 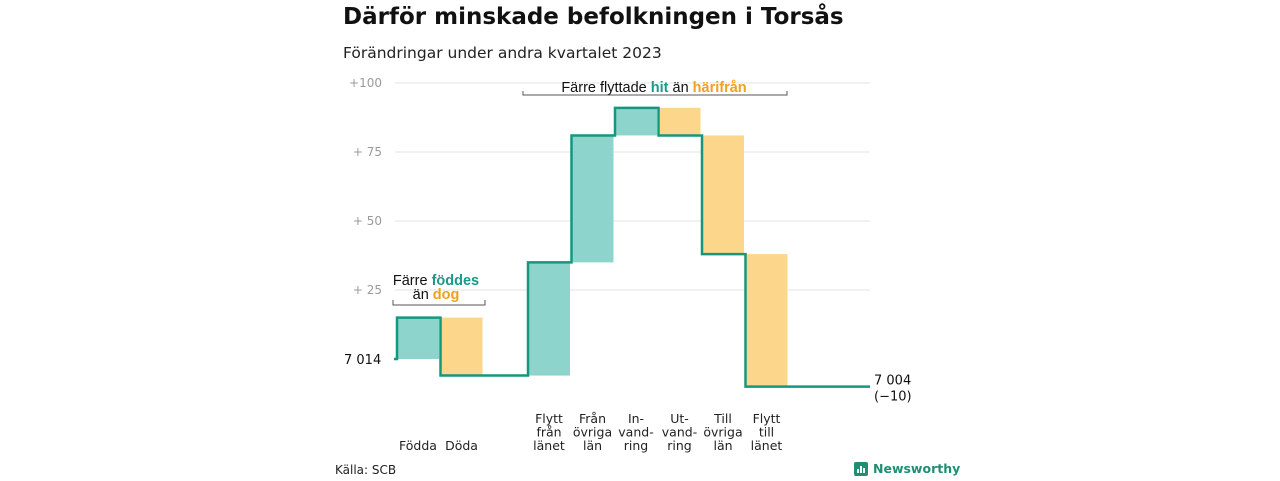 I want to click on category-label: från, so click(x=548, y=432).